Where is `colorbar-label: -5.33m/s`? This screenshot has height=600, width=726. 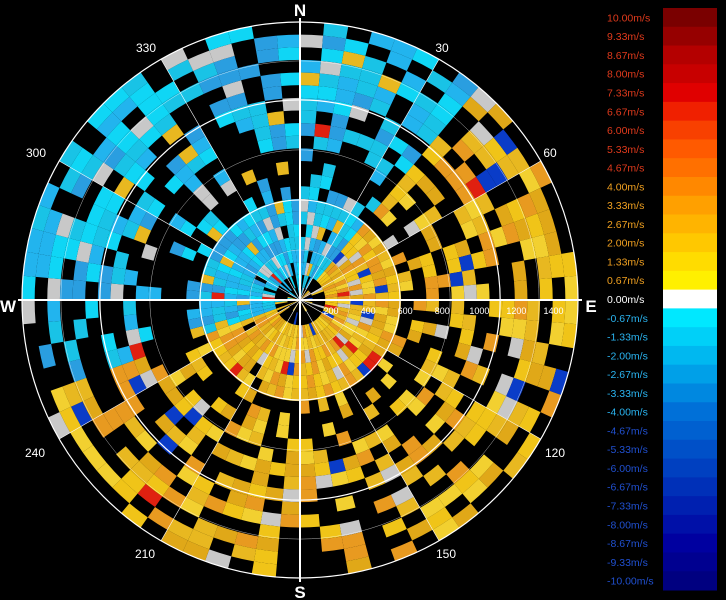
colorbar-label: -5.33m/s is located at coordinates (627, 450).